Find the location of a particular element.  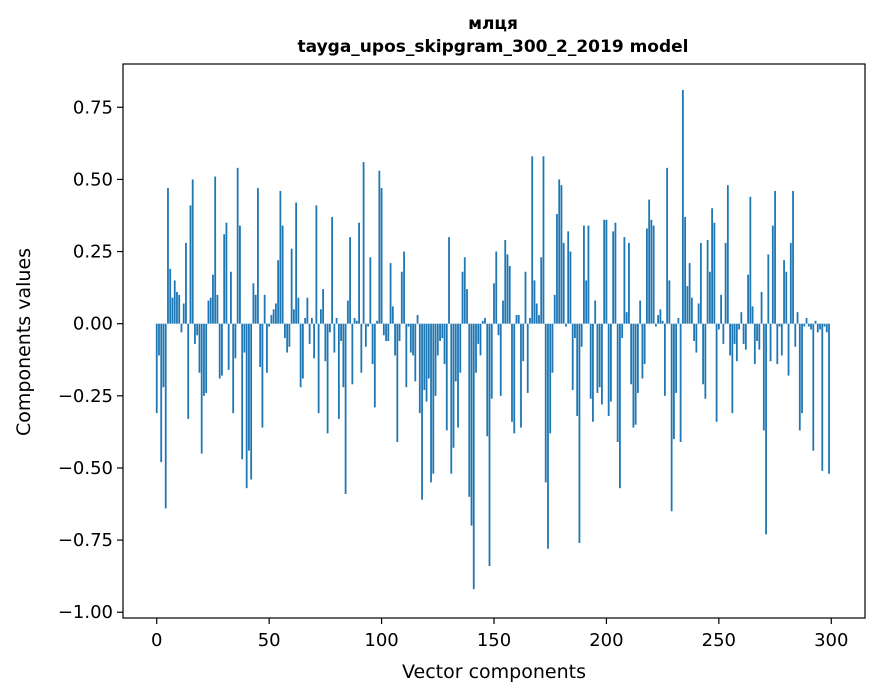

y-tick-label: 0.25 is located at coordinates (93, 252).